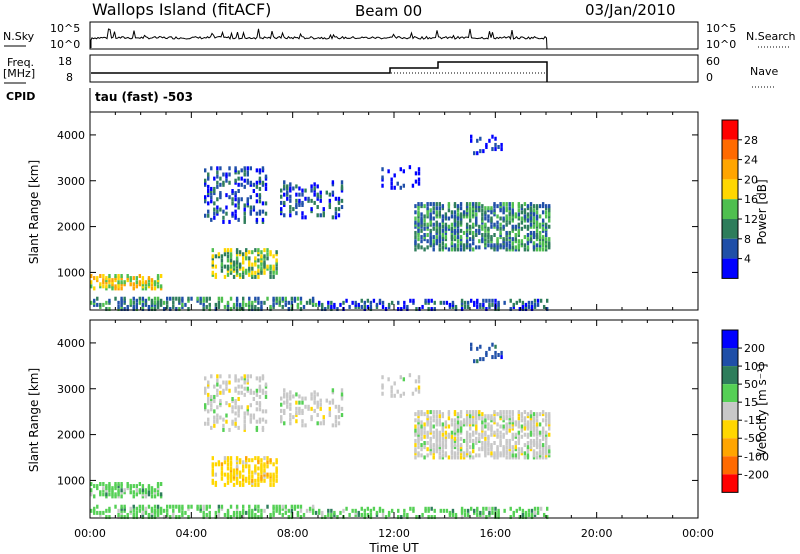  What do you see at coordinates (144, 97) in the screenshot?
I see `cpid-text: tau (fast) -503` at bounding box center [144, 97].